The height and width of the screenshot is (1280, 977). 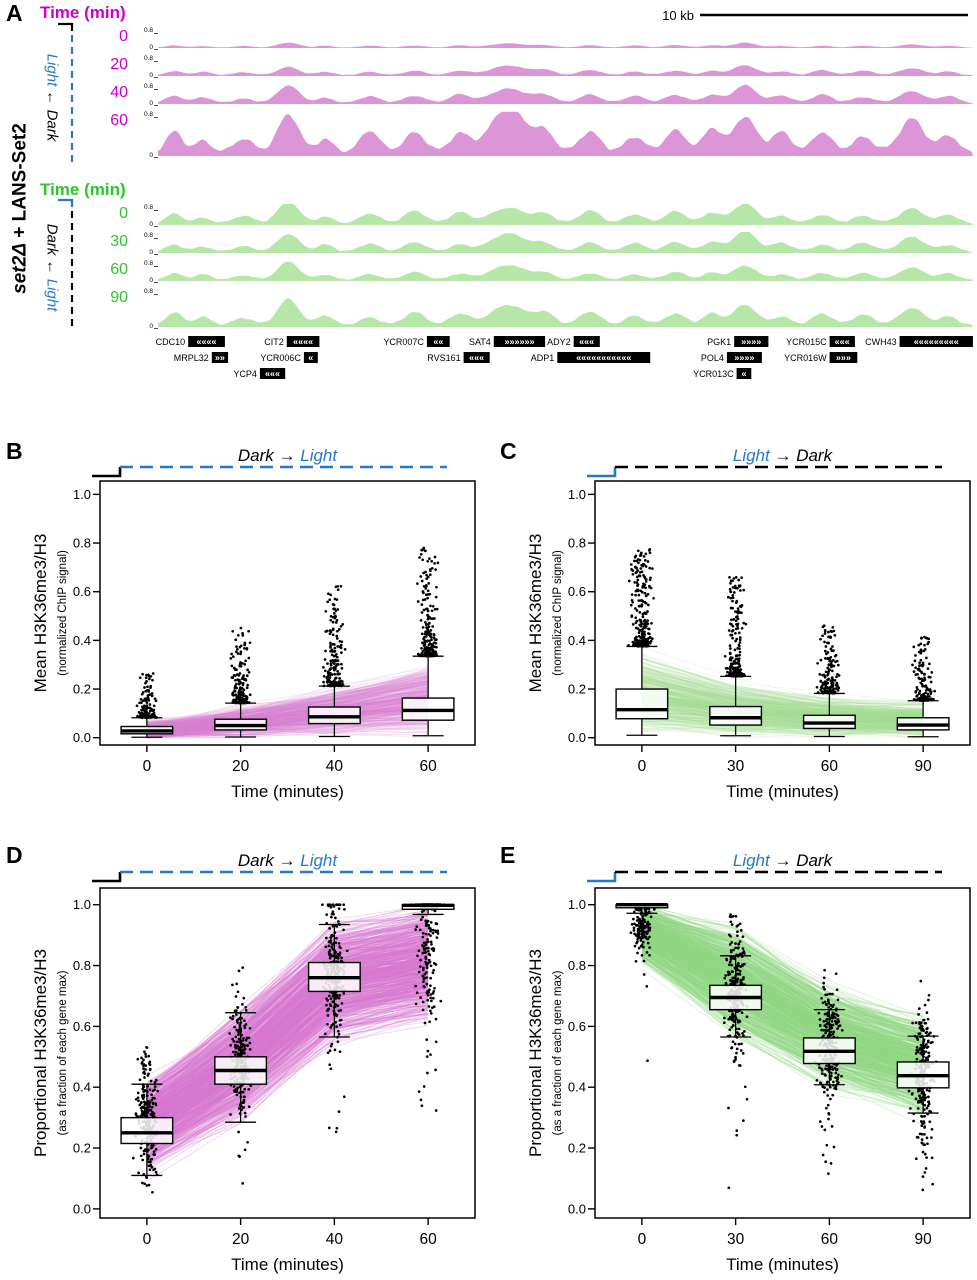 What do you see at coordinates (543, 358) in the screenshot?
I see `gene-label: ADP1` at bounding box center [543, 358].